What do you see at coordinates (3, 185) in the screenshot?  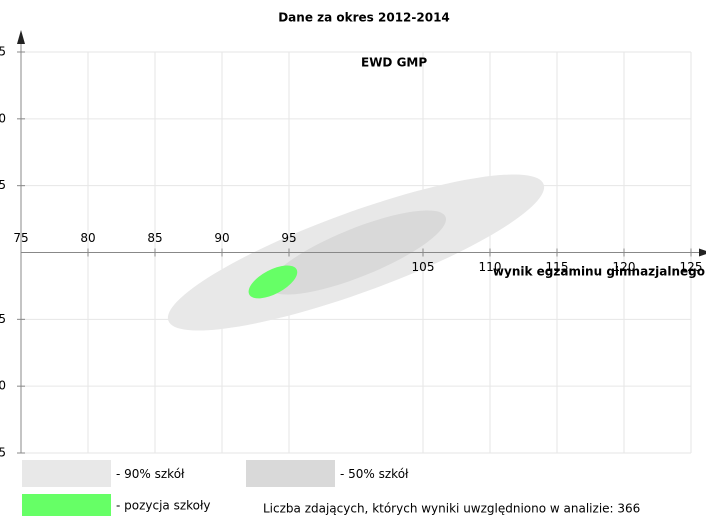 I see `y-tick-label: 5` at bounding box center [3, 185].